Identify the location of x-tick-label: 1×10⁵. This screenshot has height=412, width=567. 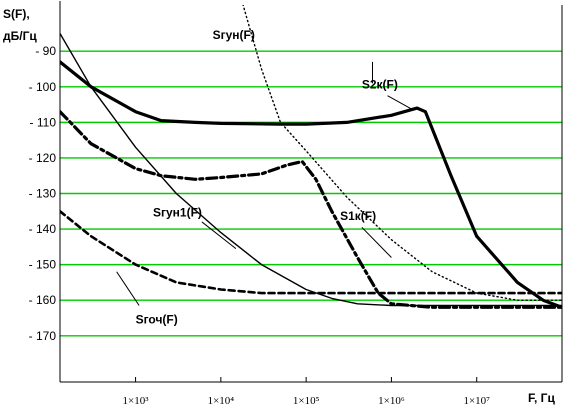
(306, 401).